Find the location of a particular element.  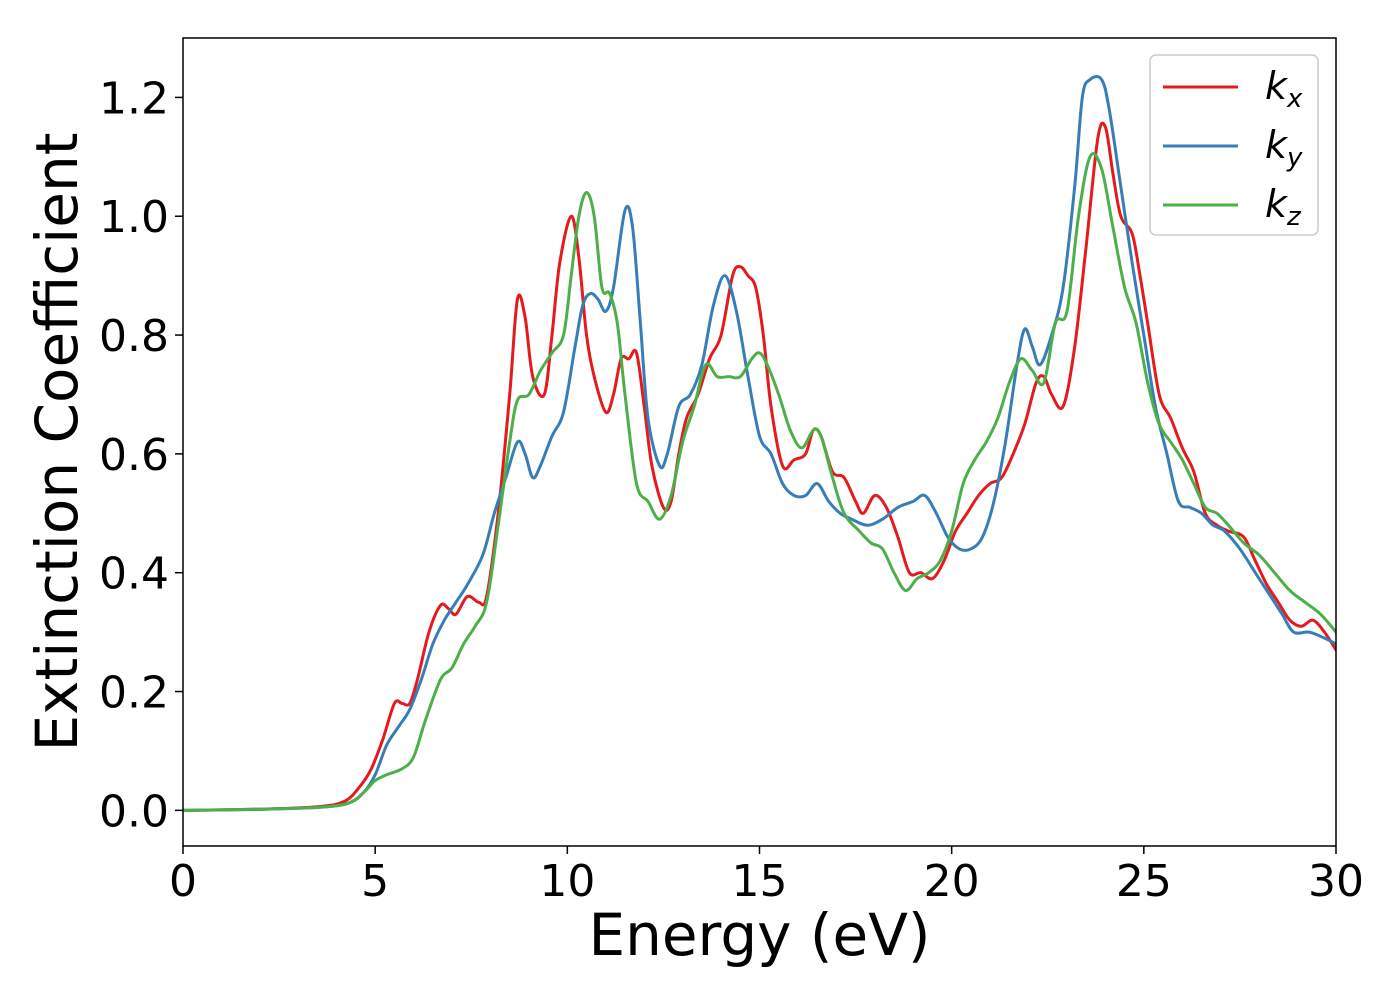

legend-label-kx: kx is located at coordinates (1284, 89).